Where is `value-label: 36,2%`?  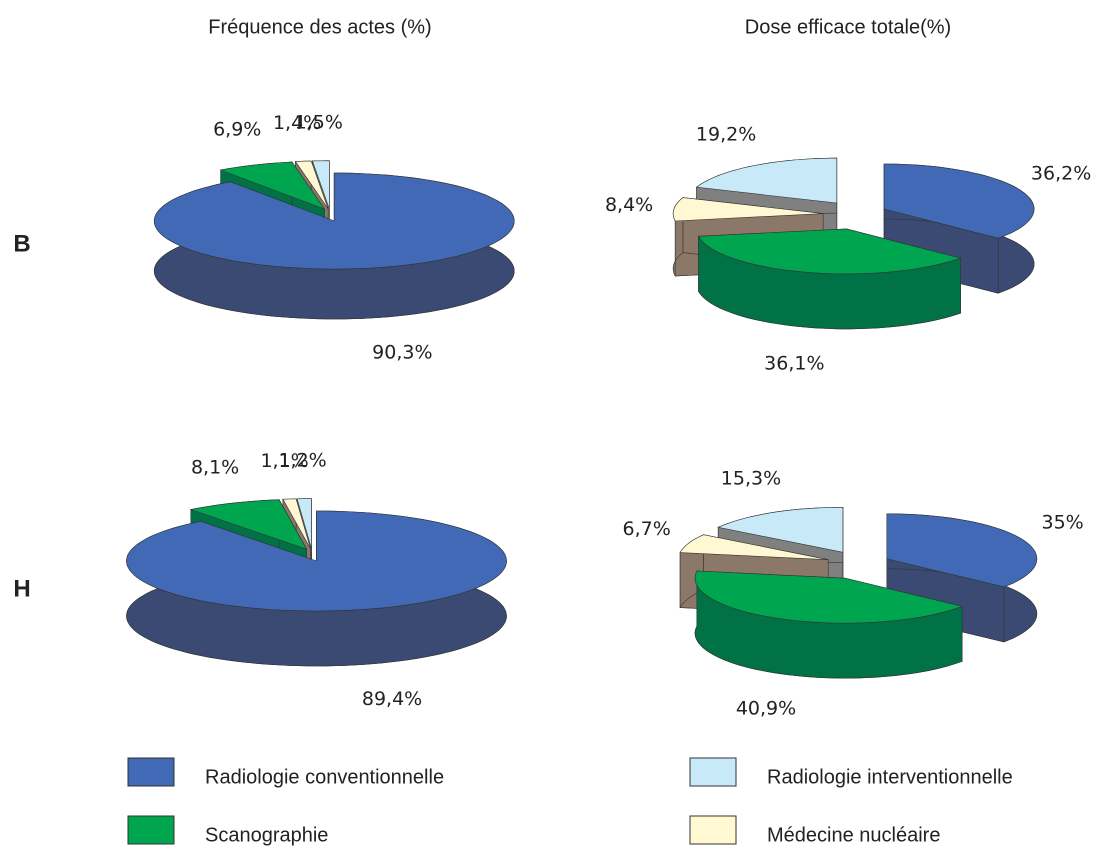
value-label: 36,2% is located at coordinates (1061, 174).